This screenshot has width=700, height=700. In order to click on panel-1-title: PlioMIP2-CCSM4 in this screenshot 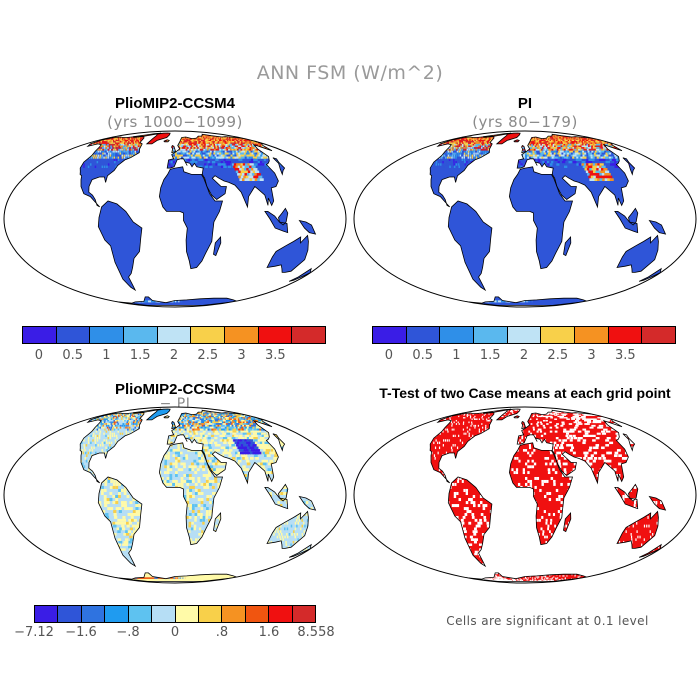, I will do `click(174, 103)`.